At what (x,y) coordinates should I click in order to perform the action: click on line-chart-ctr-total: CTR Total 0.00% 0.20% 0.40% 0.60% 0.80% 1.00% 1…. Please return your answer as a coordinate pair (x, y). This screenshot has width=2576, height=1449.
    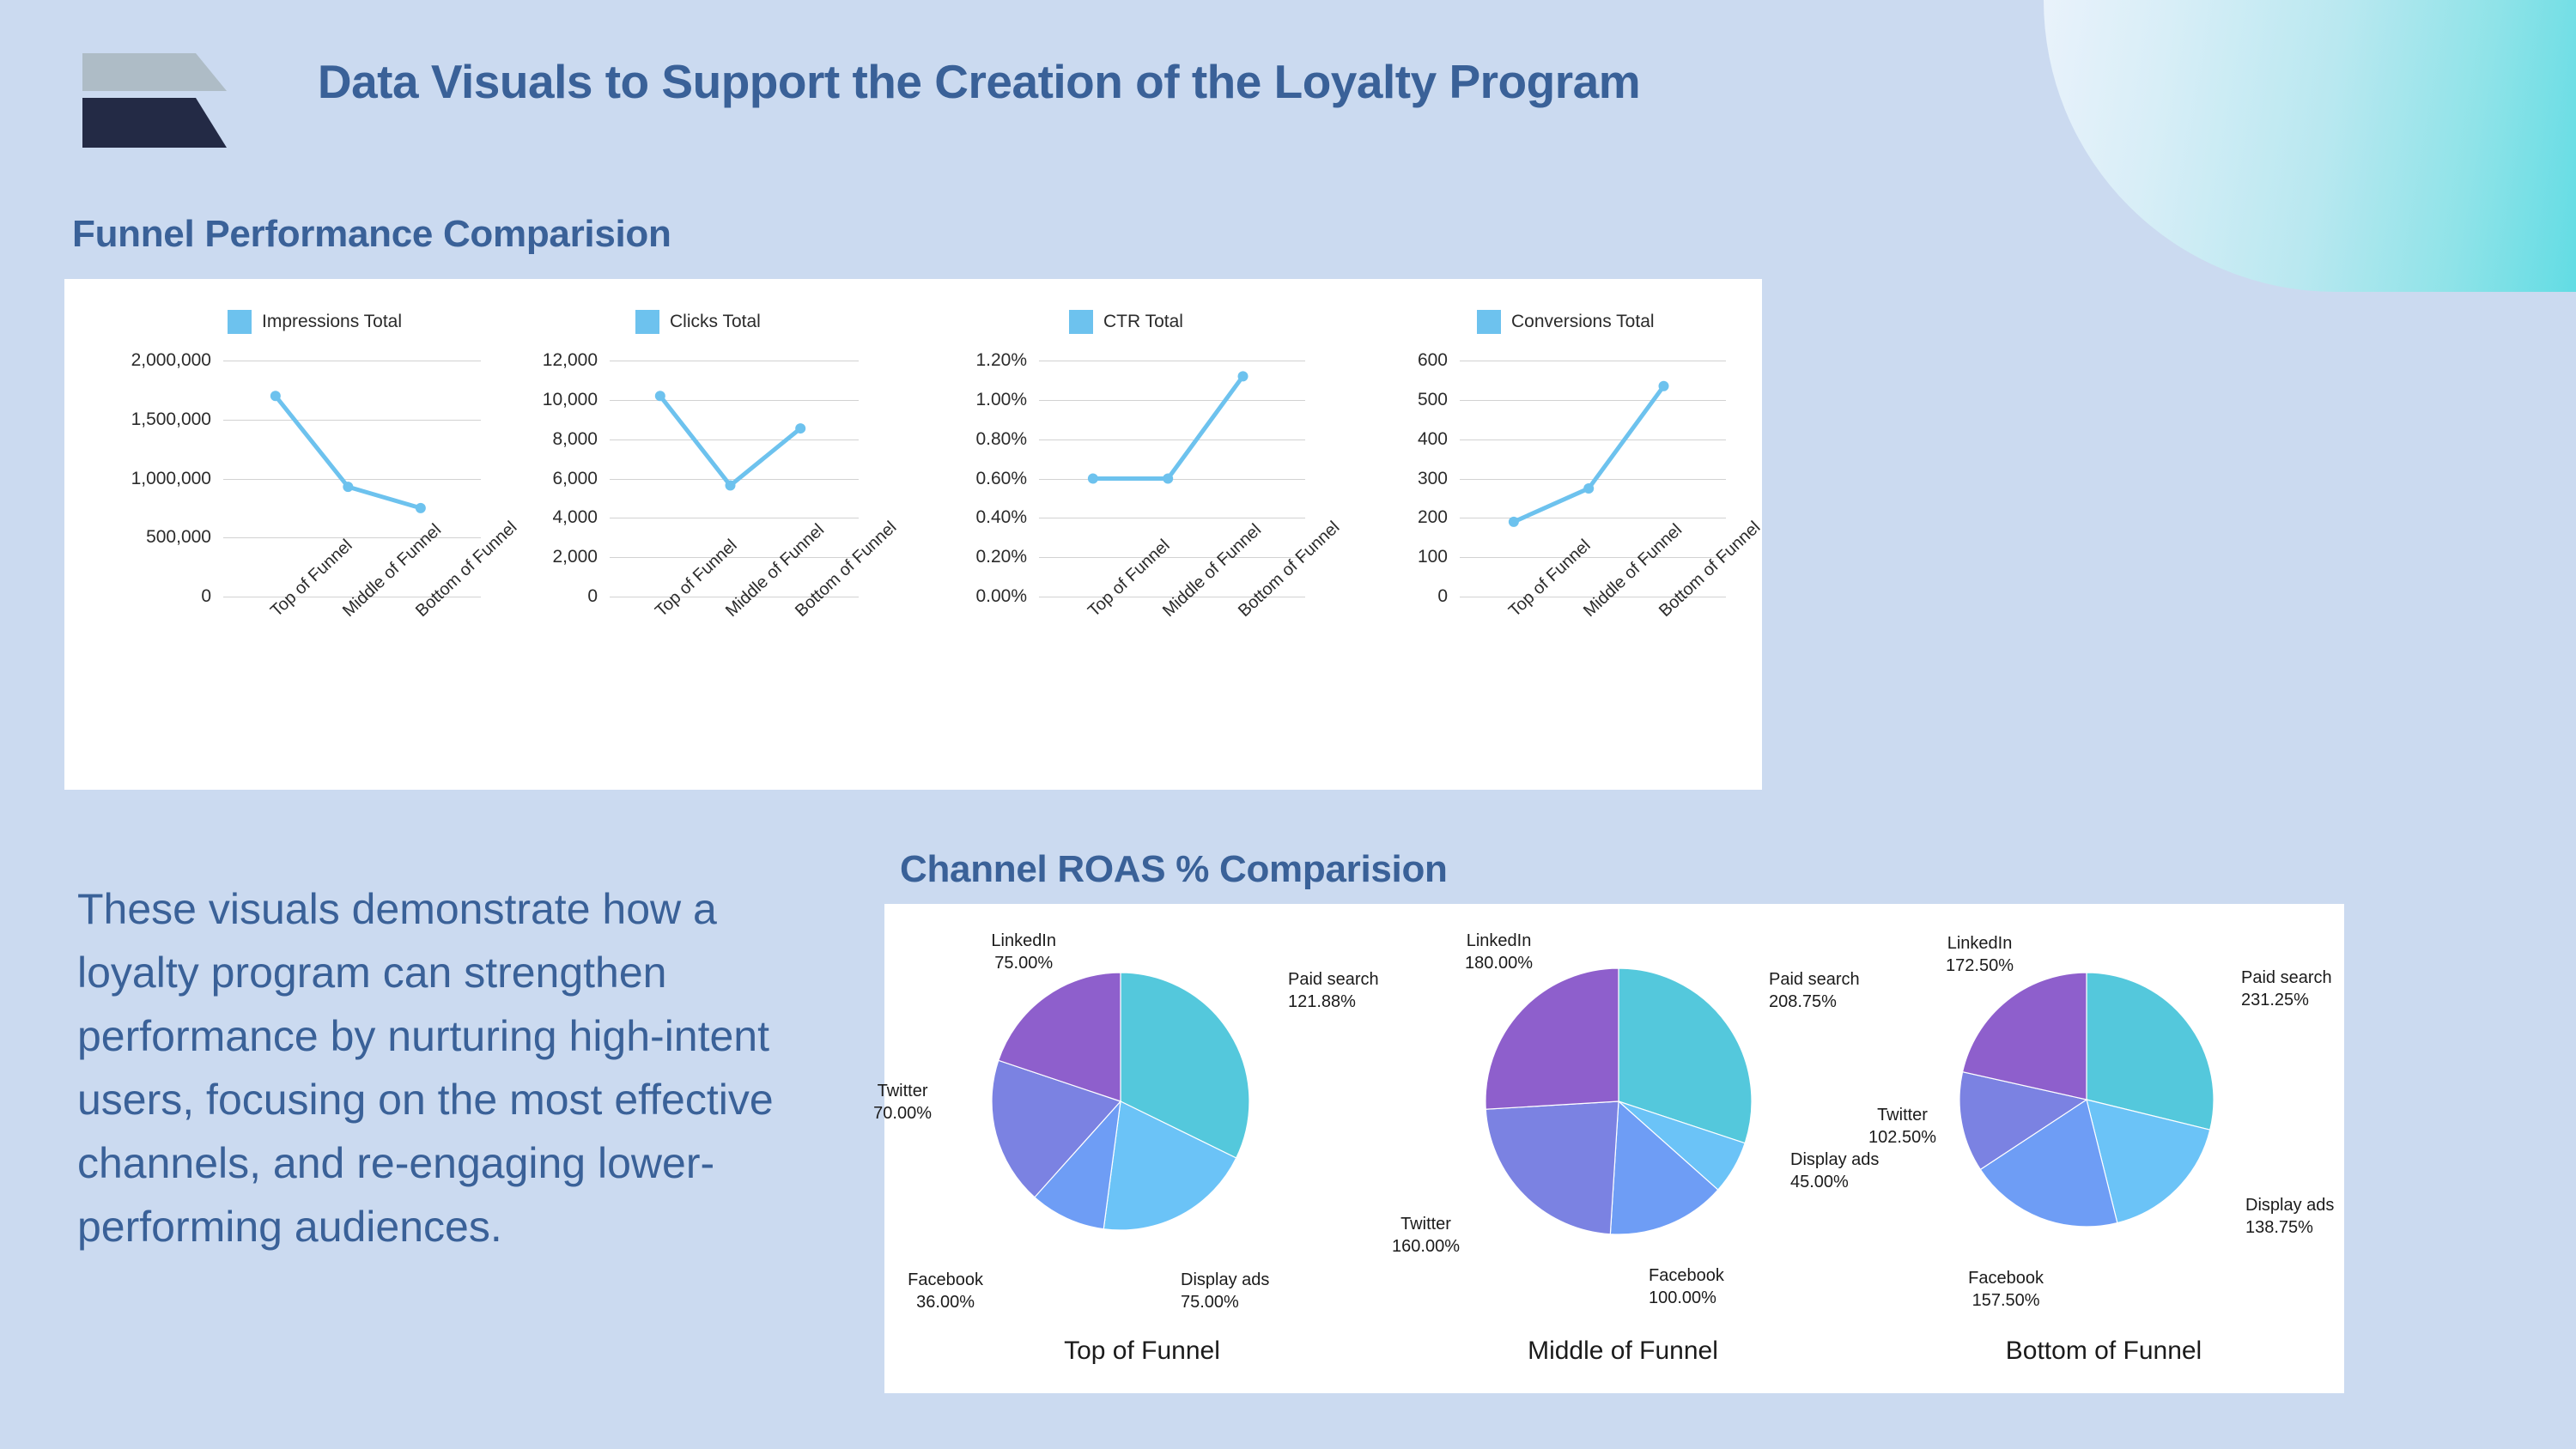
    Looking at the image, I should click on (1126, 534).